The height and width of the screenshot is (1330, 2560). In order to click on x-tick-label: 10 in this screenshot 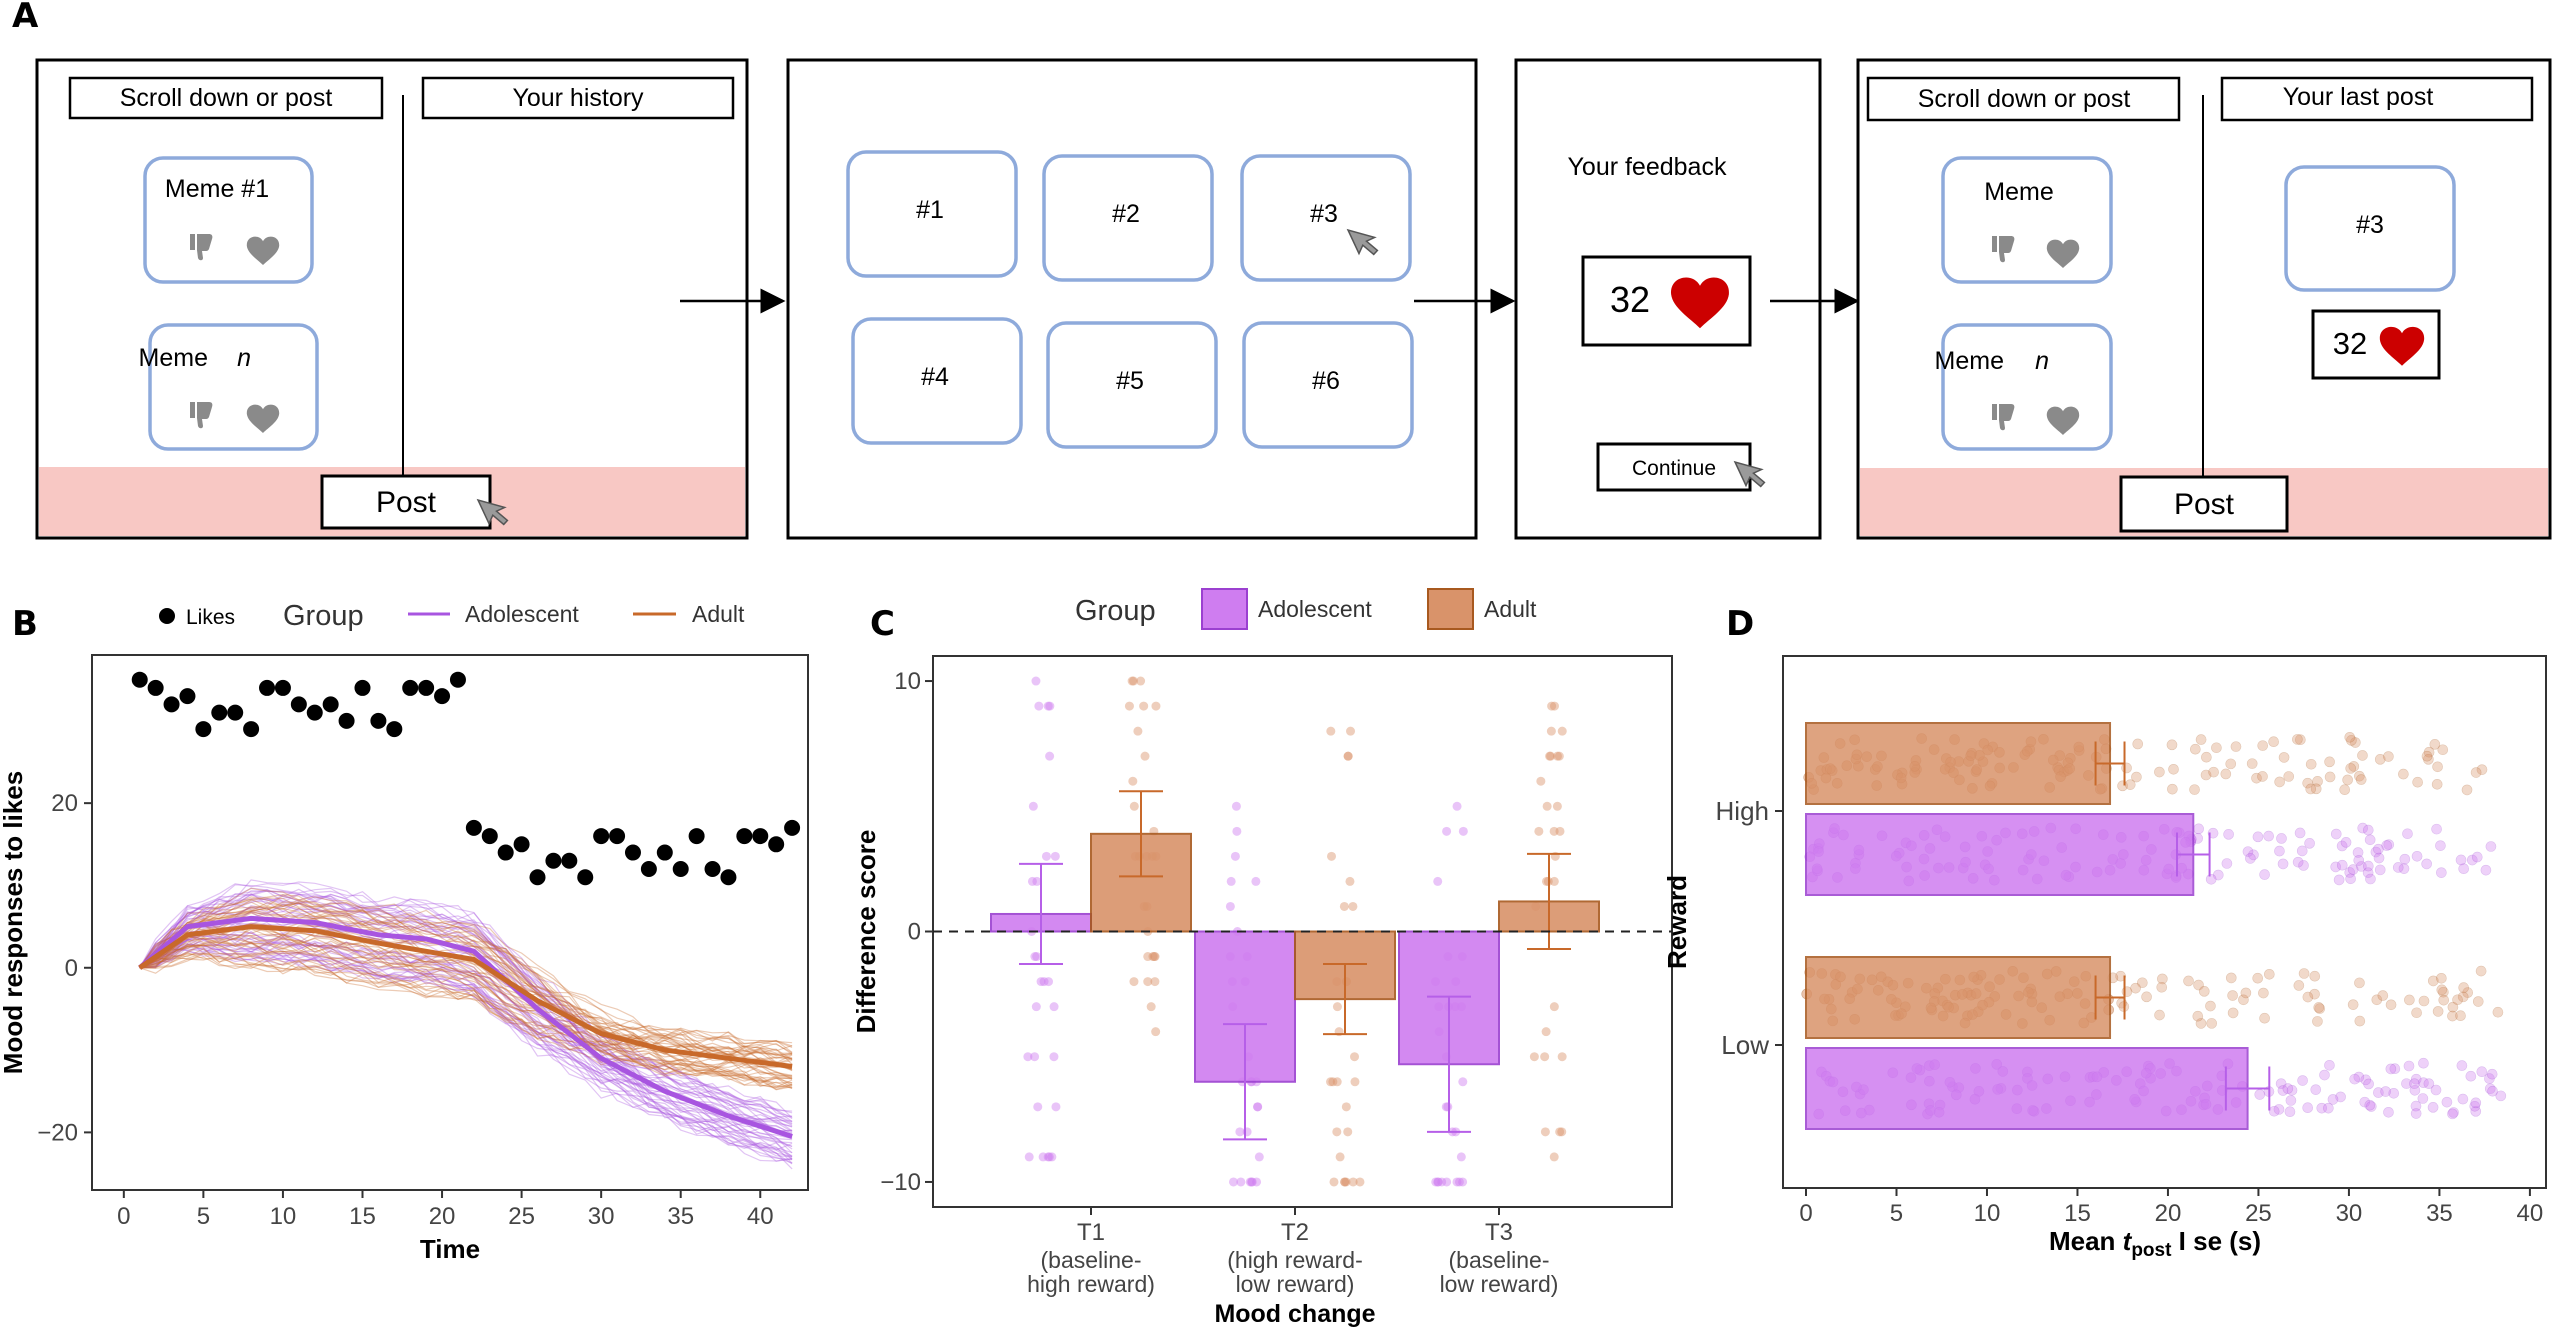, I will do `click(1987, 1213)`.